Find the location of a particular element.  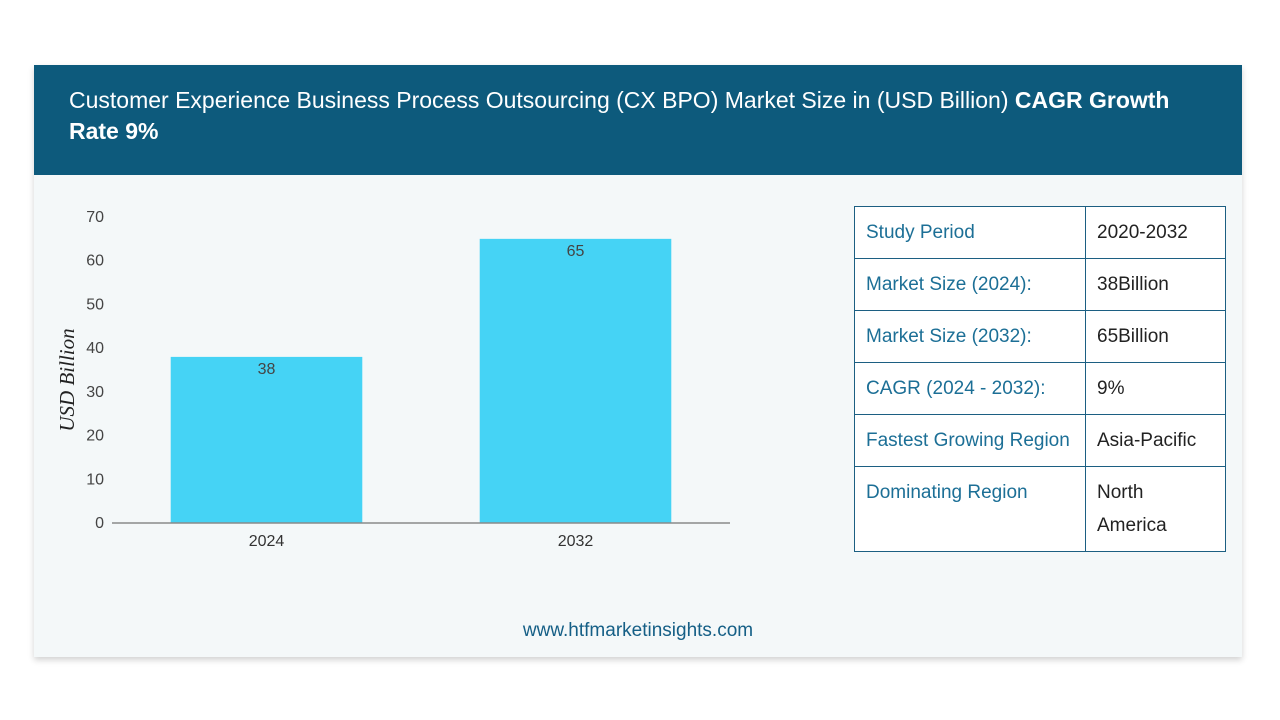

row-value: Asia-Pacific is located at coordinates (1155, 440).